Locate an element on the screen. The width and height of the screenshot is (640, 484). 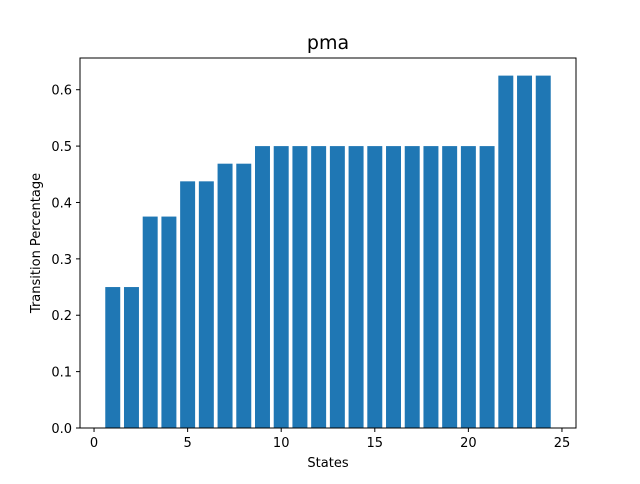
y-axis-label: Transition Percentage is located at coordinates (36, 243).